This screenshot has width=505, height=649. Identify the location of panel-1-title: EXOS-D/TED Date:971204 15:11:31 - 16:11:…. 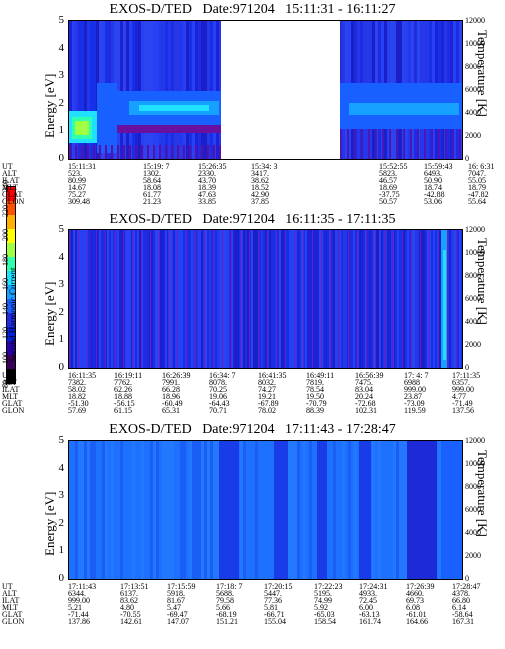
(252, 9).